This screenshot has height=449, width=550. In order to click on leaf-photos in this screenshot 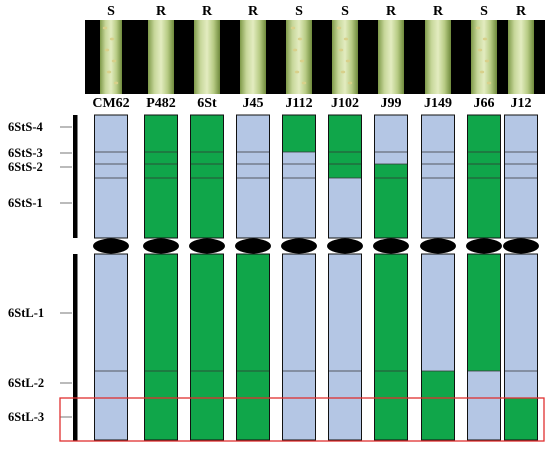, I will do `click(317, 57)`.